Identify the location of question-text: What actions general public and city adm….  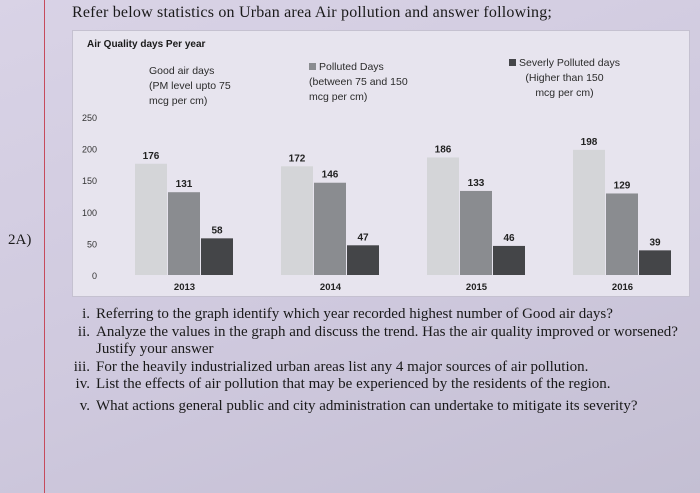
(367, 405).